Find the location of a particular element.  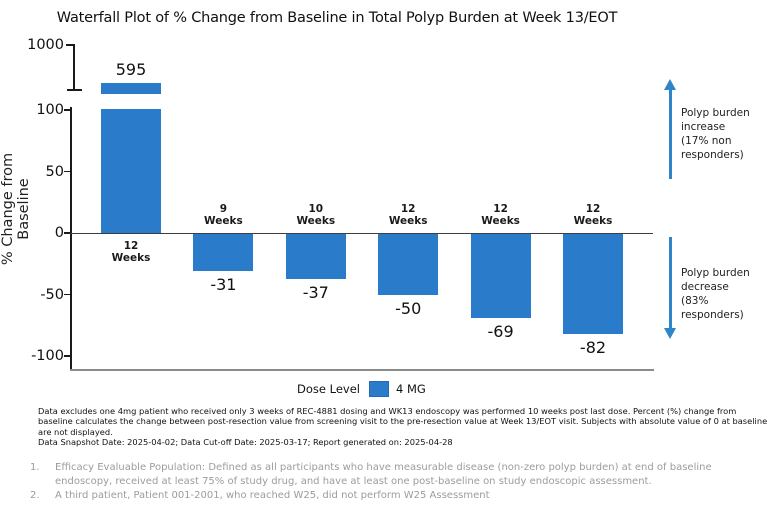

legend-entry-label: 4 MG is located at coordinates (410, 389).